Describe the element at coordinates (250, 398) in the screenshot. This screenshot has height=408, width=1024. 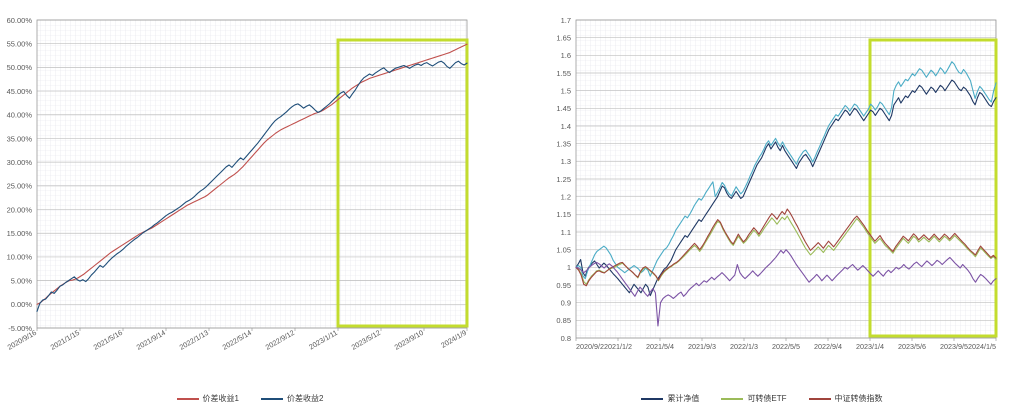
I see `chart-left-legend: 价差收益1 价差收益2` at that location.